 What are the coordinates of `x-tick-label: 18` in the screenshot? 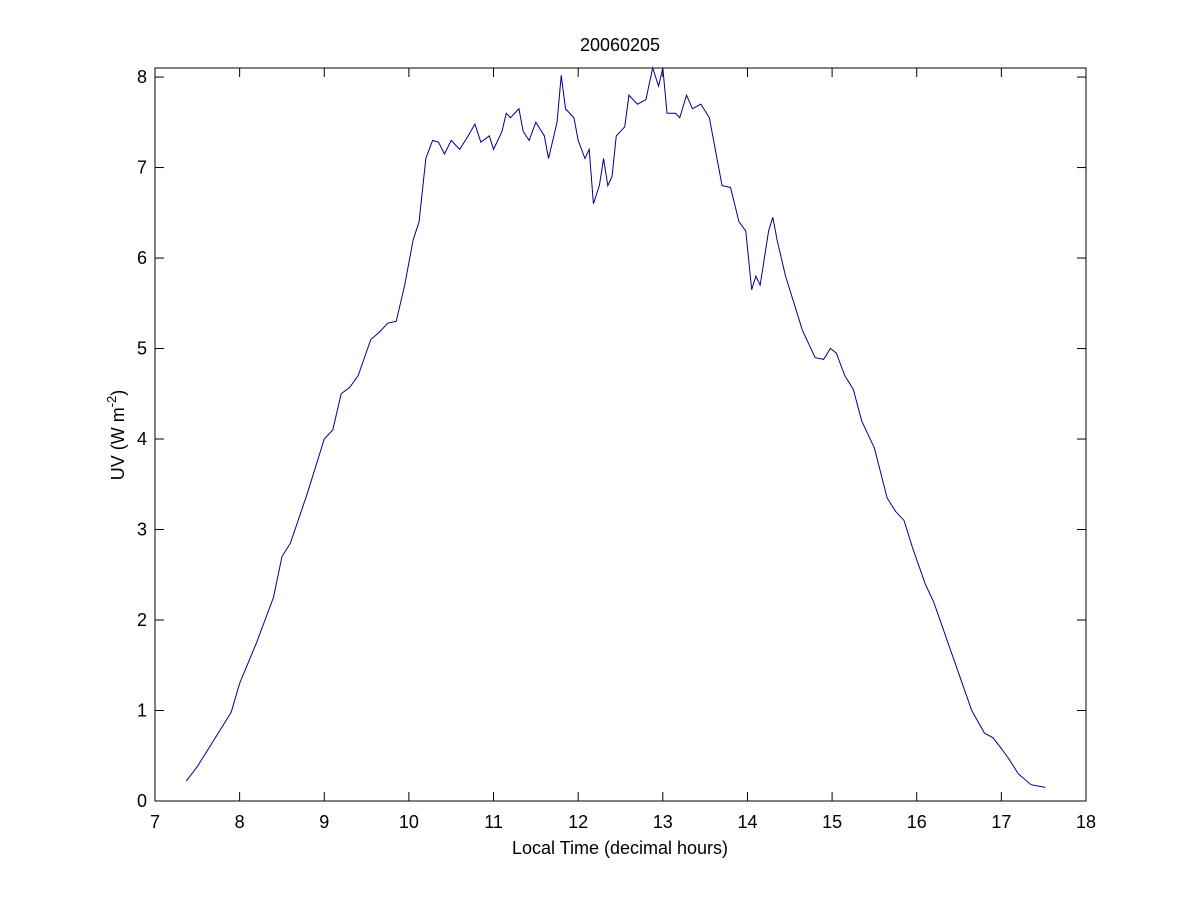 It's located at (1086, 822).